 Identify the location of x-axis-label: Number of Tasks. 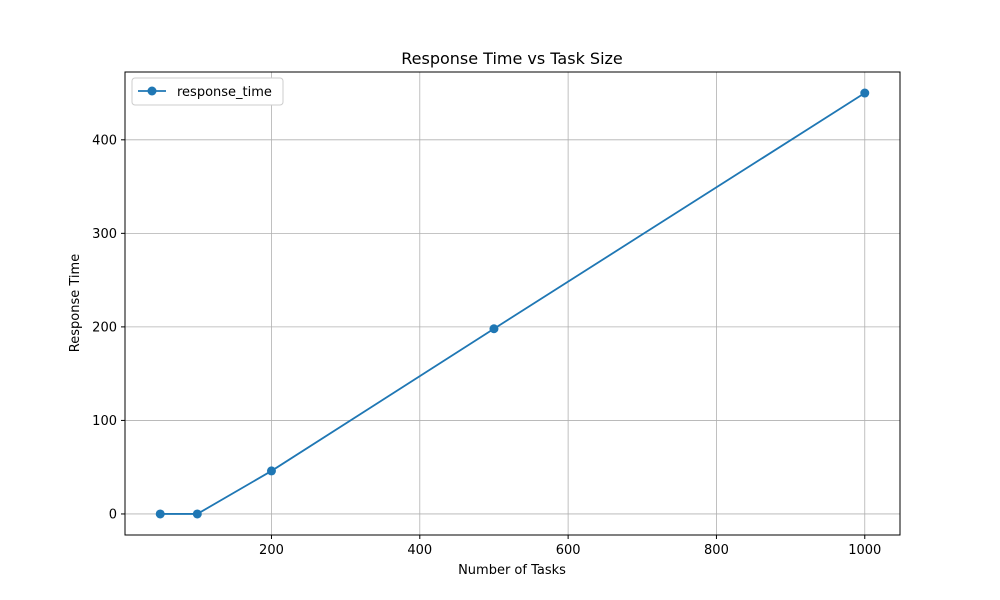
(512, 570).